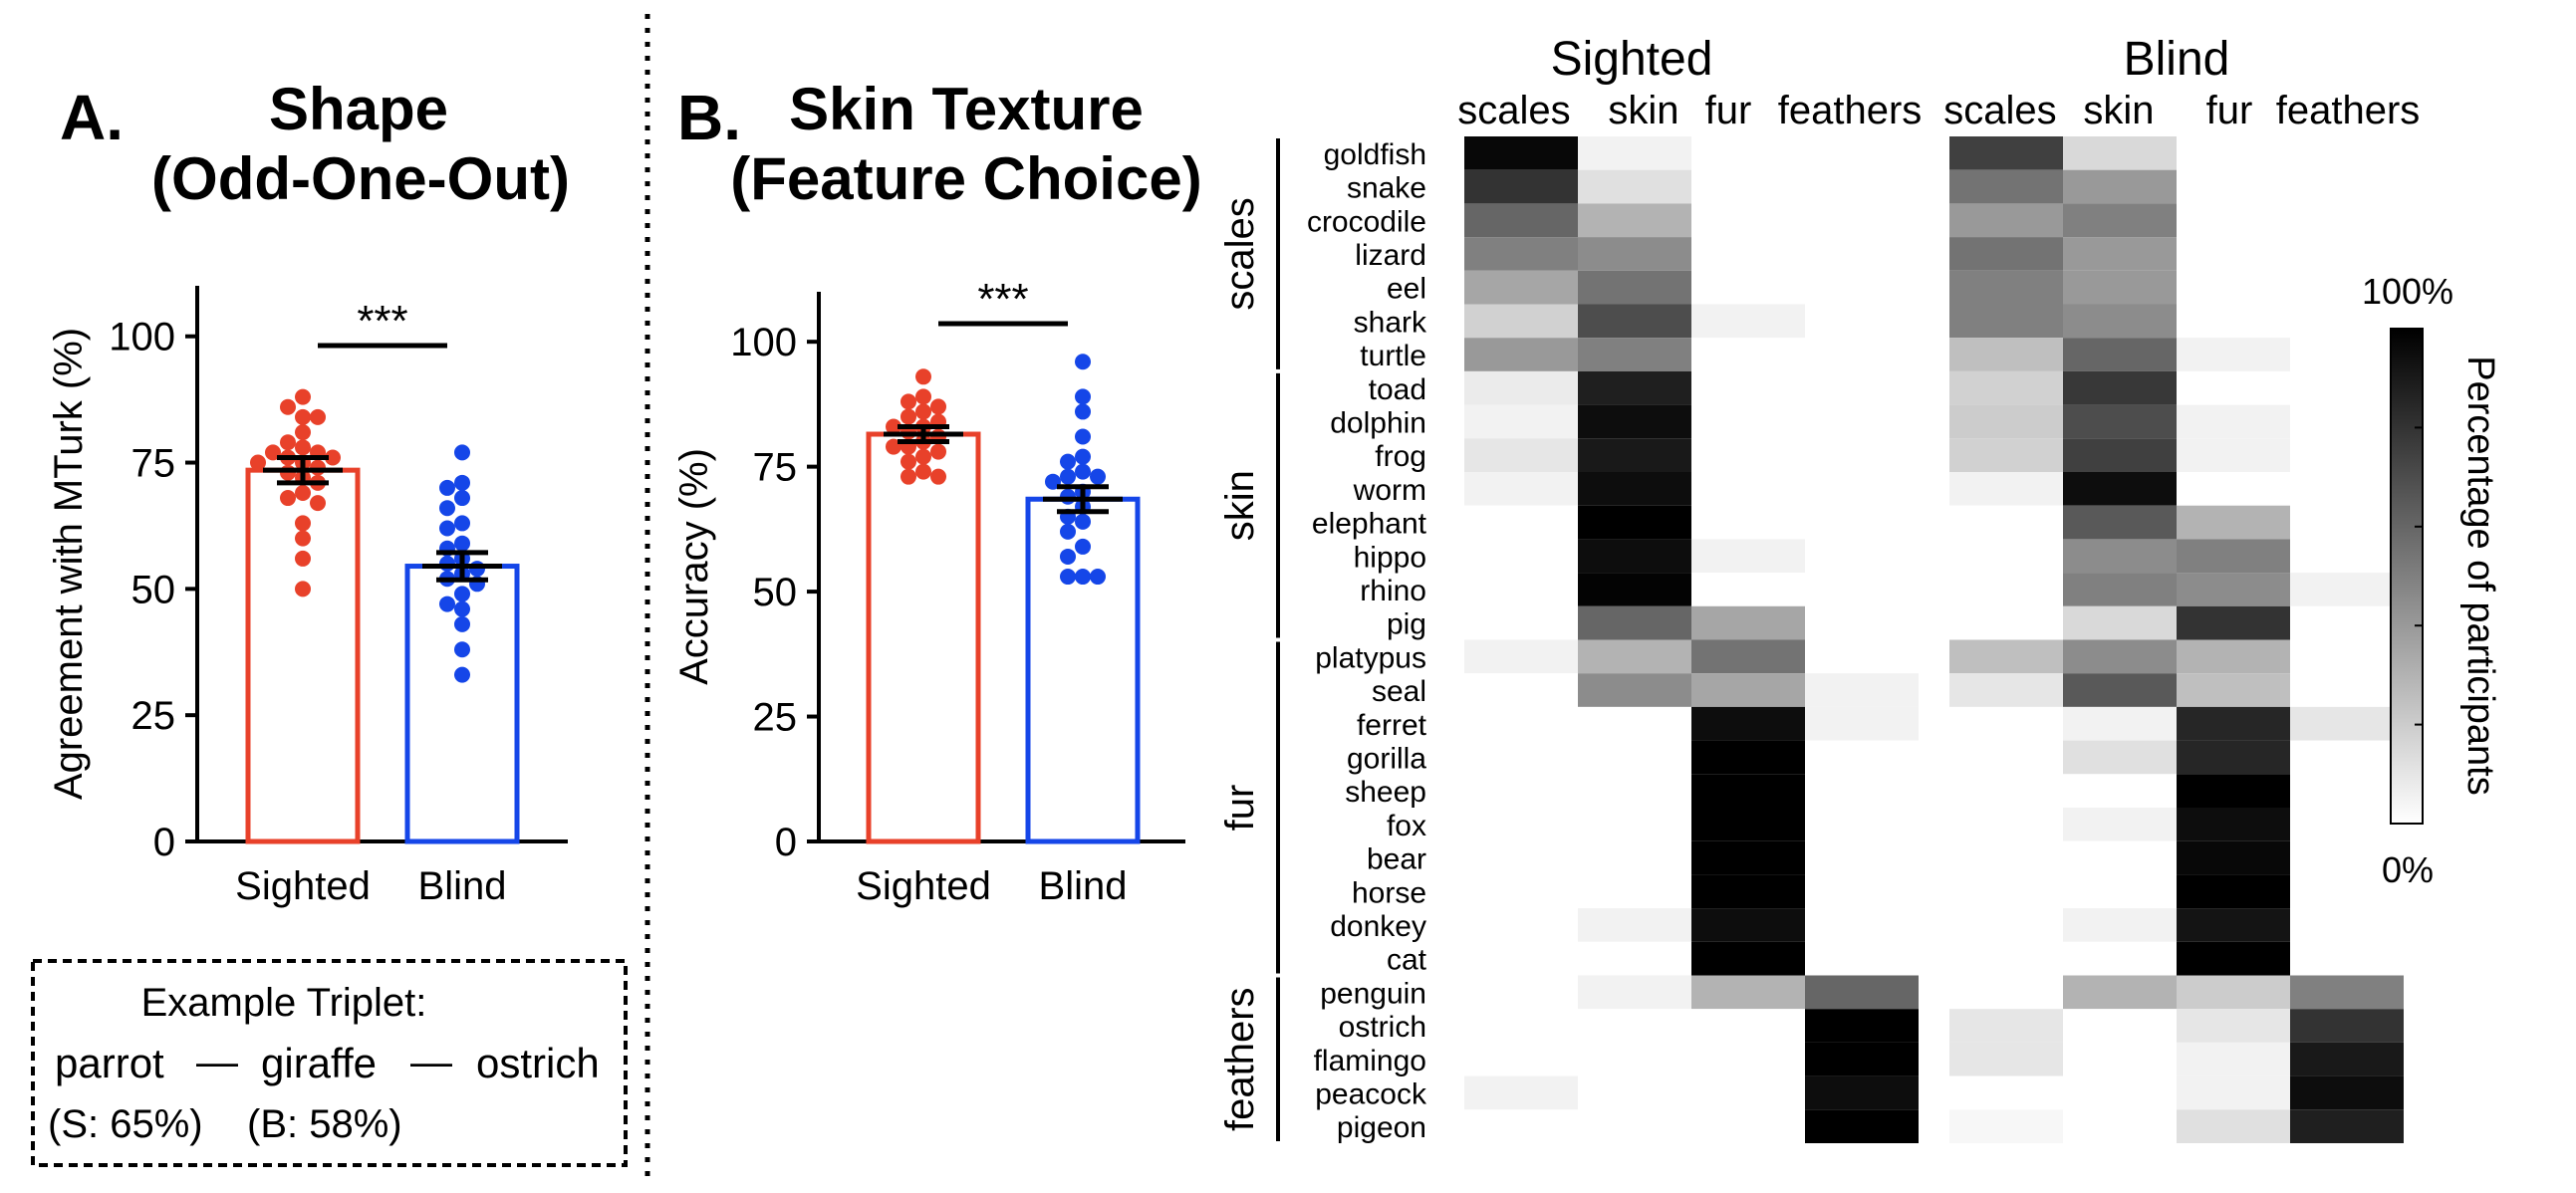  I want to click on example-word-ostrich: ostrich, so click(538, 1063).